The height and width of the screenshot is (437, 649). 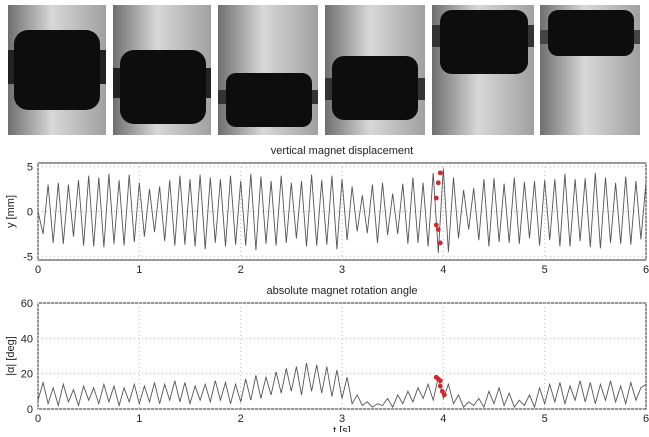 I want to click on data-line, so click(x=342, y=386).